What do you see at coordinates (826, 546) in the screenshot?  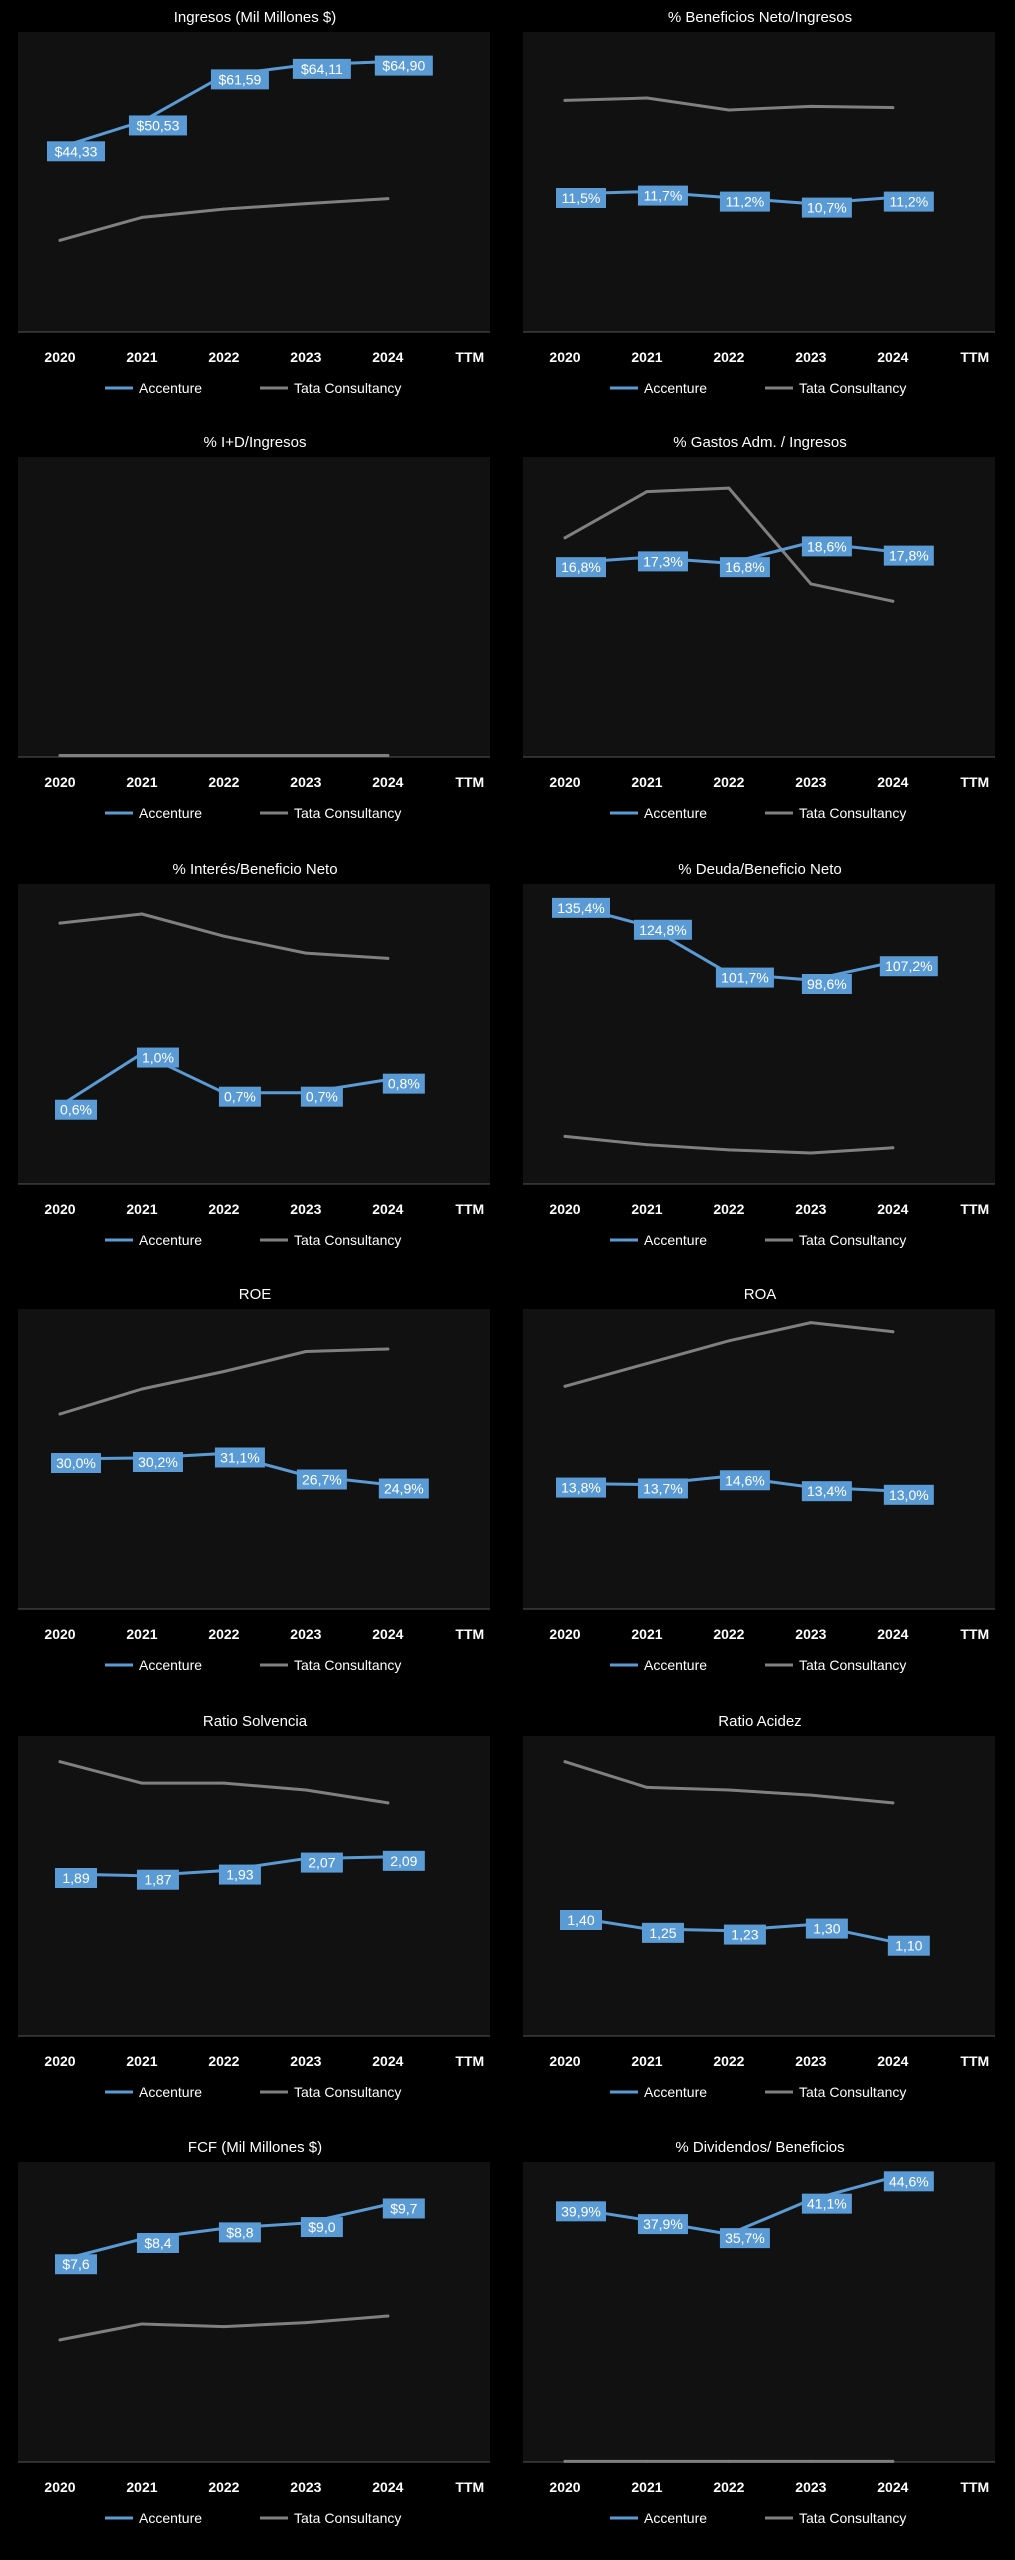 I see `data-label: 18,6%` at bounding box center [826, 546].